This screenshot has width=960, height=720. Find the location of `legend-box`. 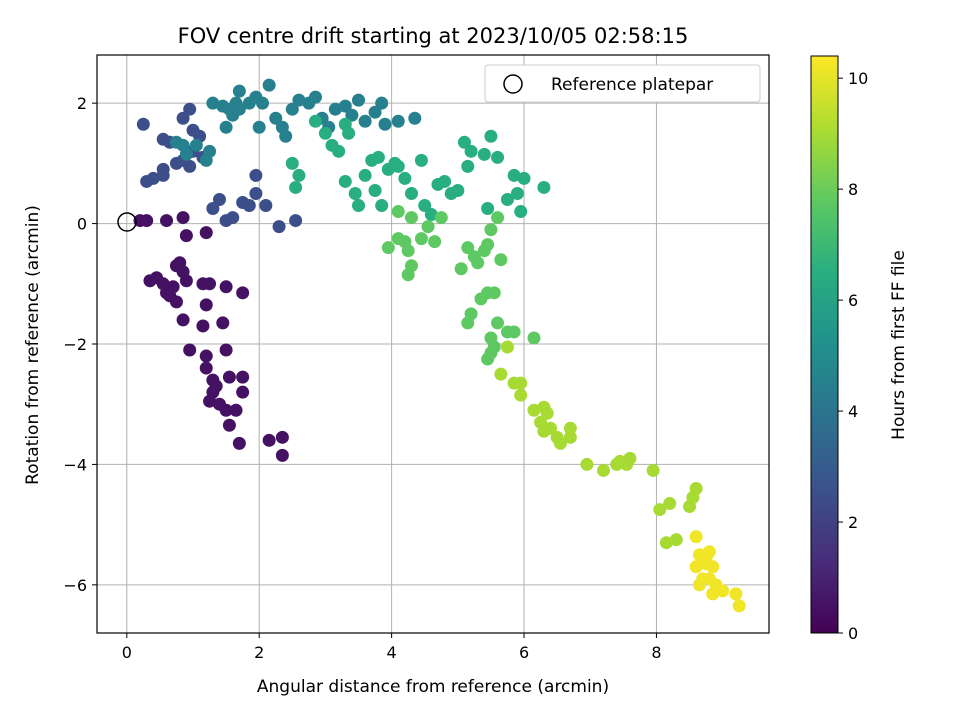

legend-box is located at coordinates (622, 83).